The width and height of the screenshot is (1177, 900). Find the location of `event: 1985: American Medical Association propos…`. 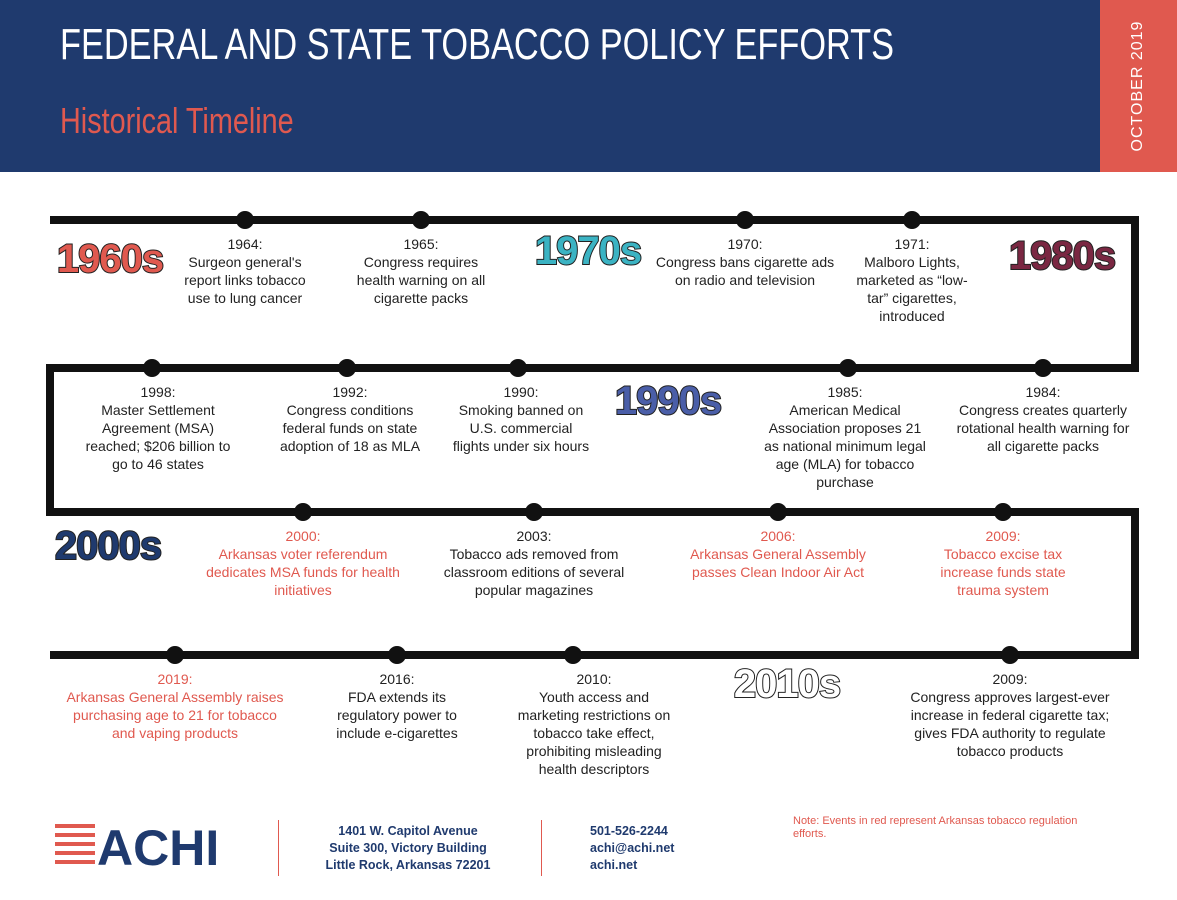

event: 1985: American Medical Association propos… is located at coordinates (845, 437).